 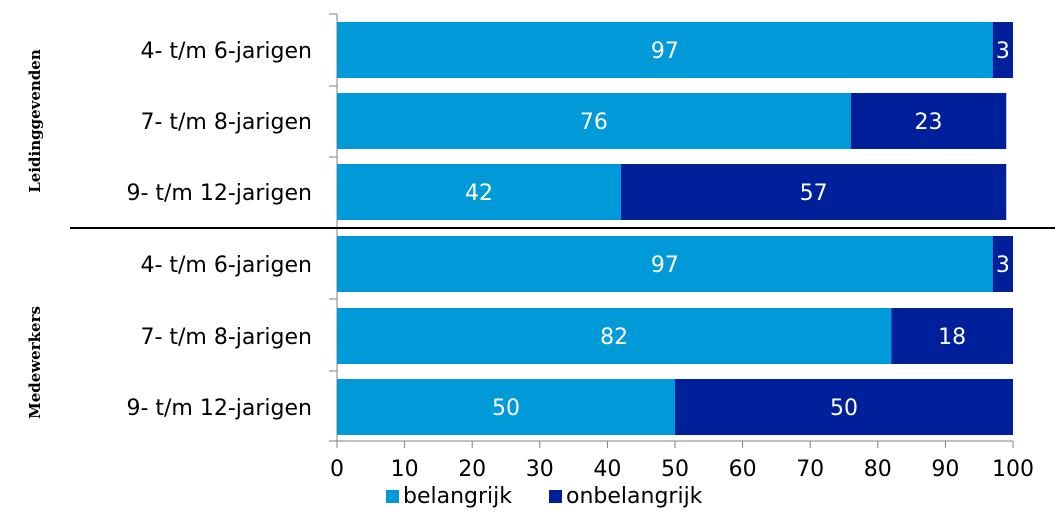 What do you see at coordinates (540, 469) in the screenshot?
I see `x-tick-label-30: 30` at bounding box center [540, 469].